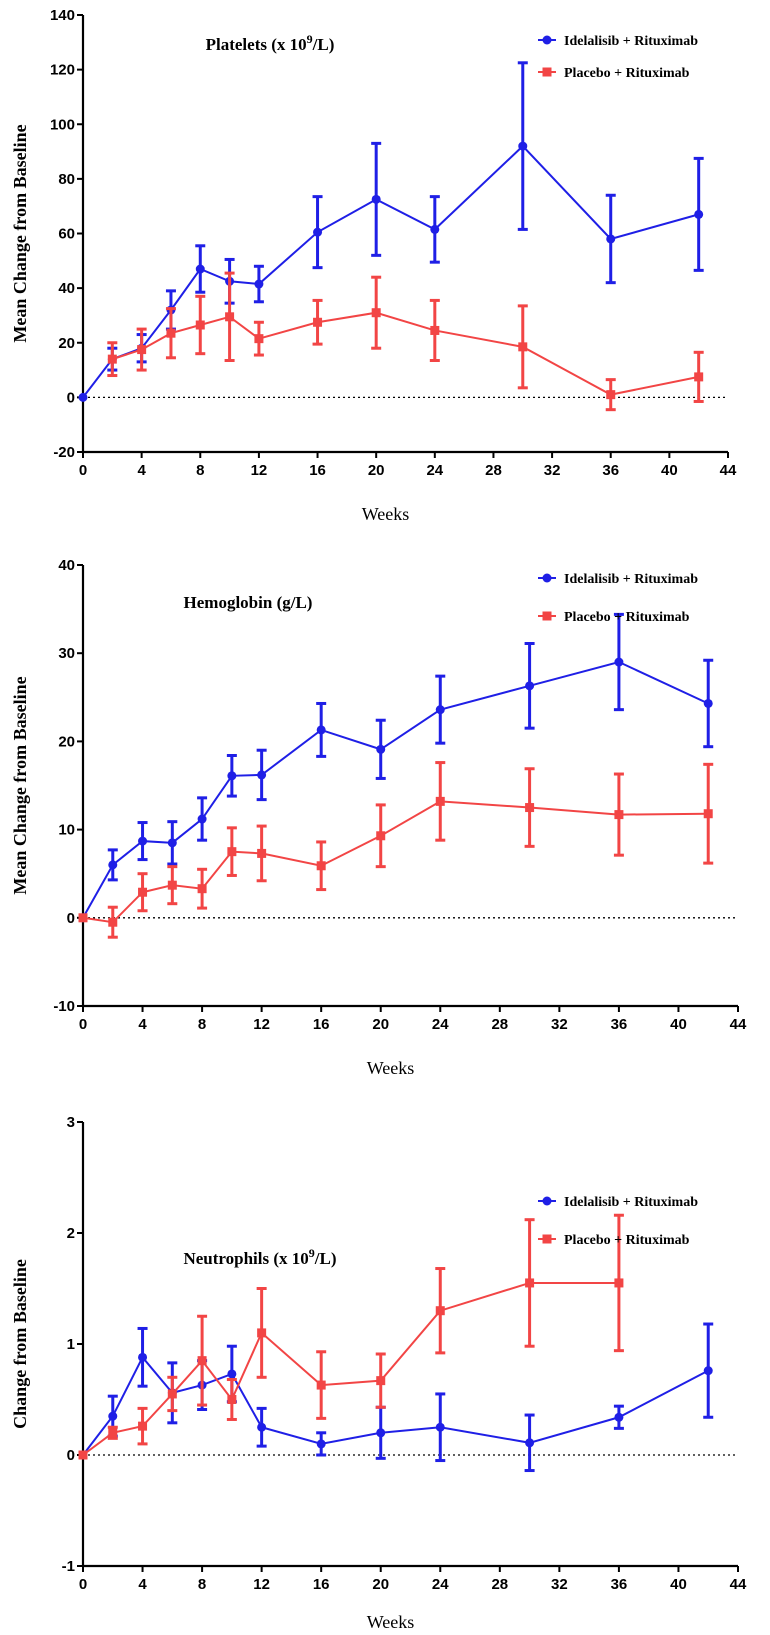 The height and width of the screenshot is (1635, 770). What do you see at coordinates (64, 1006) in the screenshot?
I see `y-tick-label: -10` at bounding box center [64, 1006].